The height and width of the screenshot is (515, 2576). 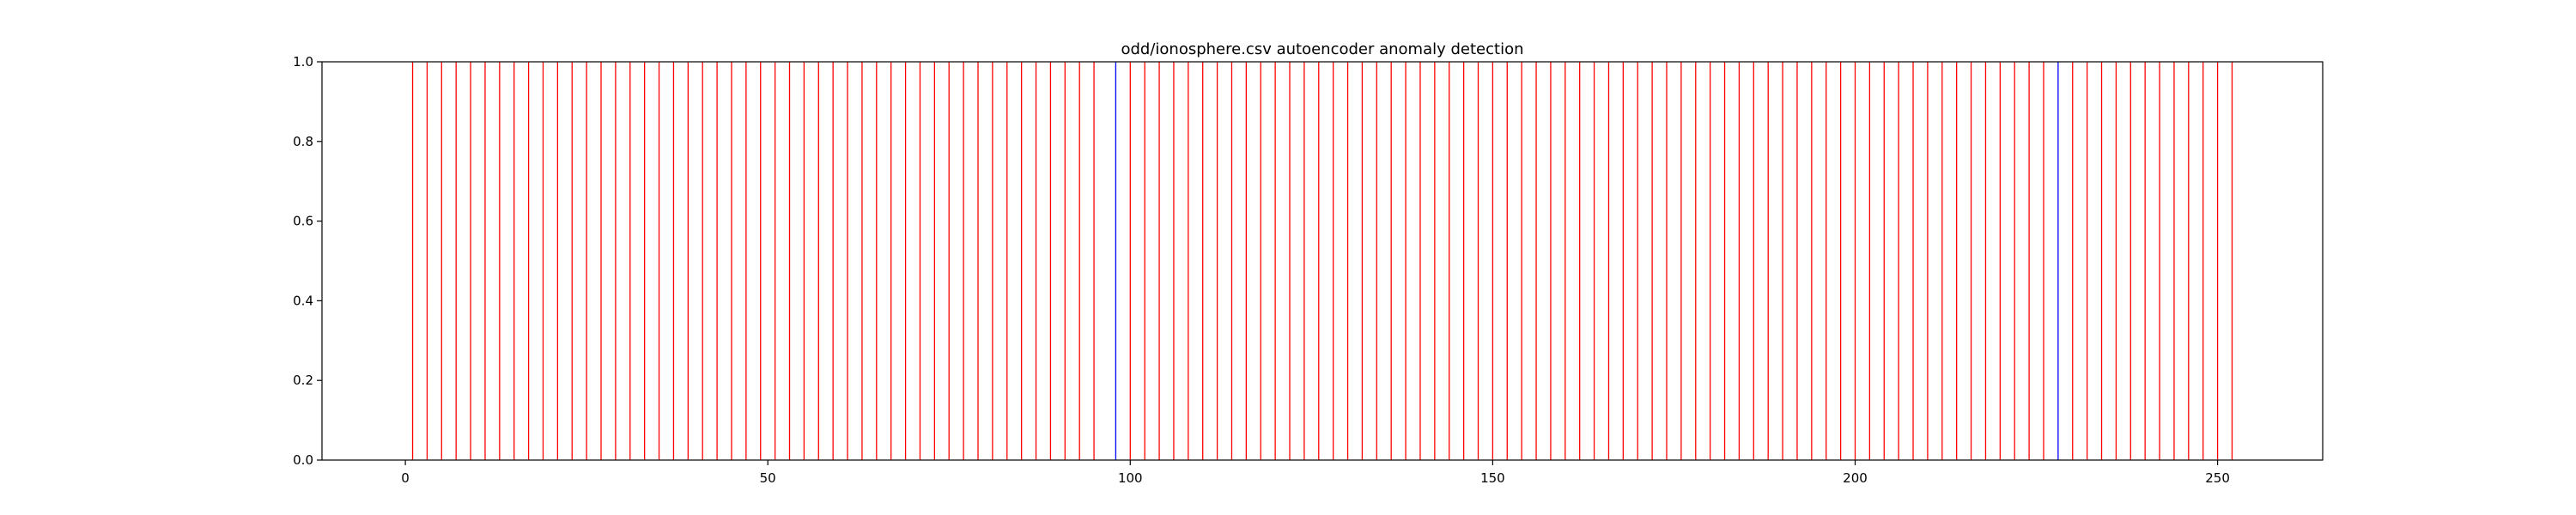 What do you see at coordinates (303, 221) in the screenshot?
I see `y-tick-label: 0.6` at bounding box center [303, 221].